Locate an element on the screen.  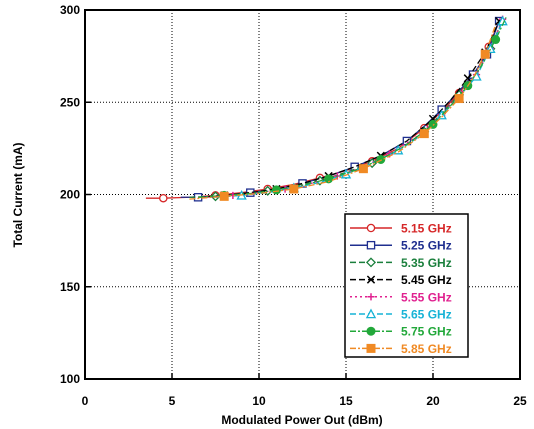
legend-label: 5.15 GHz is located at coordinates (426, 229).